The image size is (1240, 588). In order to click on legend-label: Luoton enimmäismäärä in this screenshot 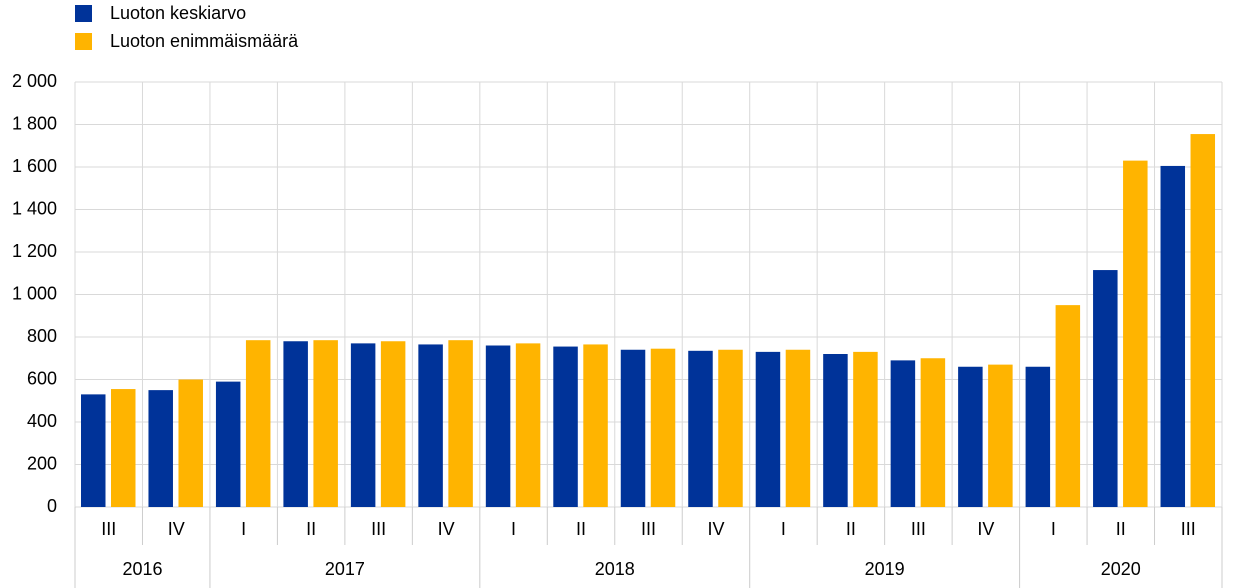, I will do `click(204, 41)`.